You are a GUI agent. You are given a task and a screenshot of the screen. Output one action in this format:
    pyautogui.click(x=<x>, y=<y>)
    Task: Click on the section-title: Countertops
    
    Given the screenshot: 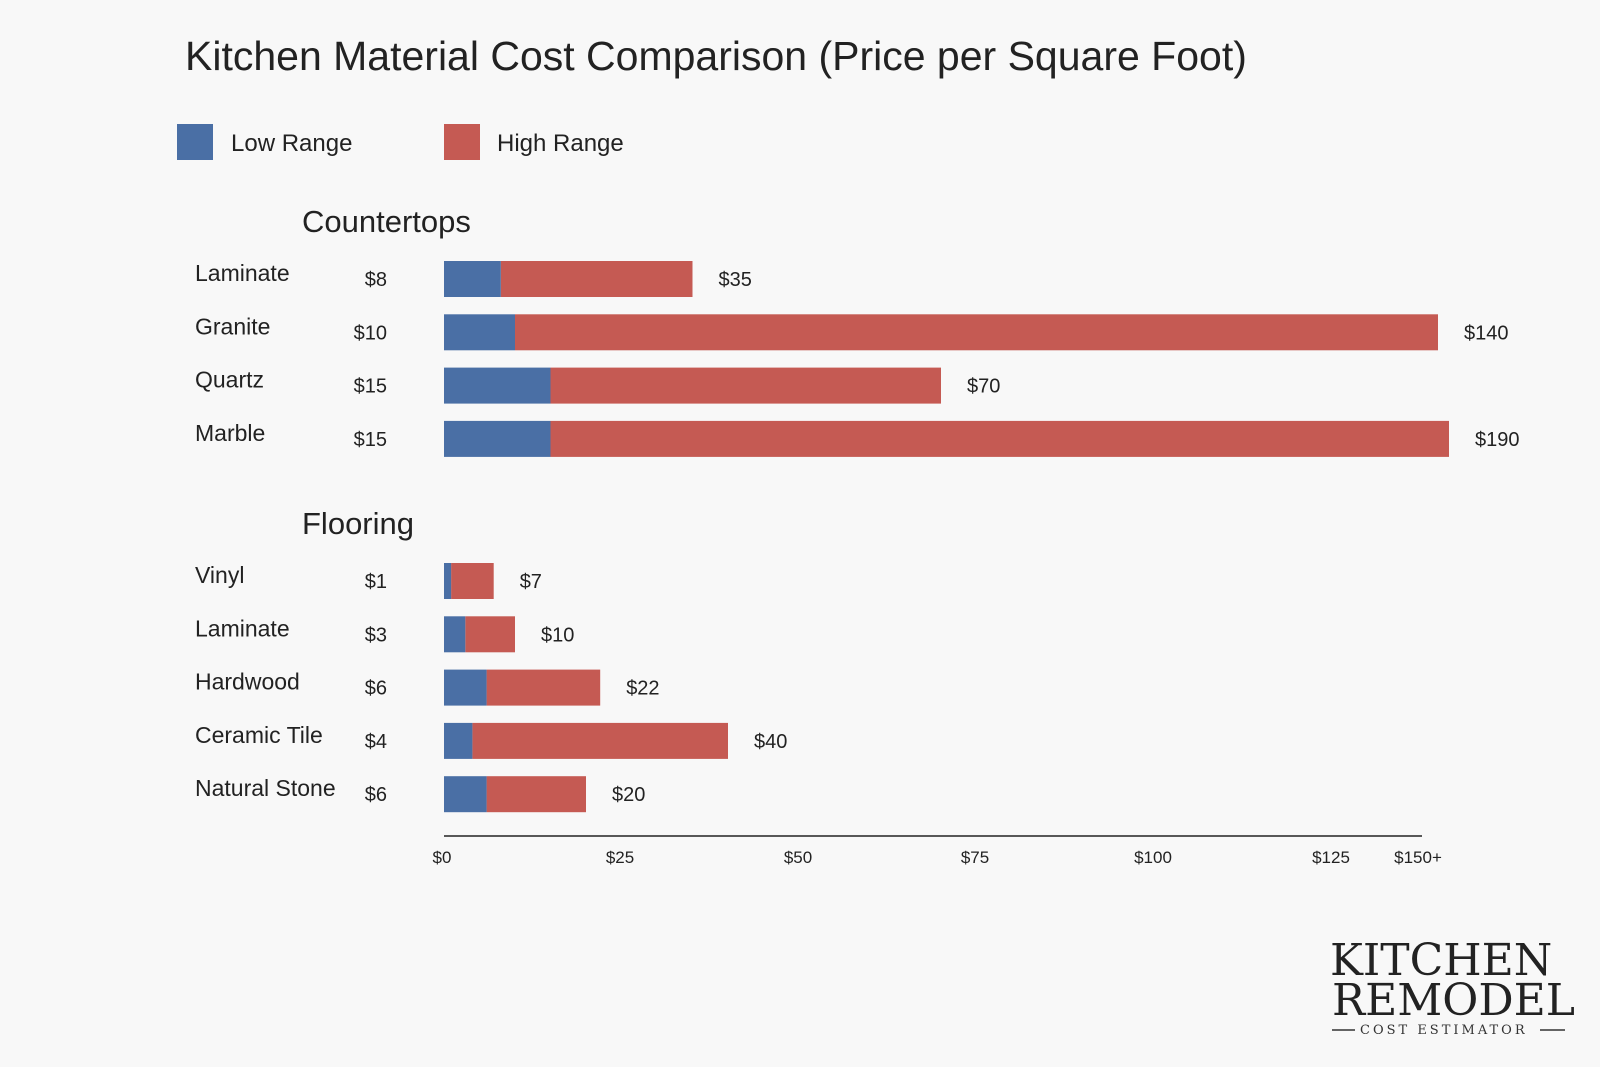 What is the action you would take?
    pyautogui.click(x=386, y=221)
    